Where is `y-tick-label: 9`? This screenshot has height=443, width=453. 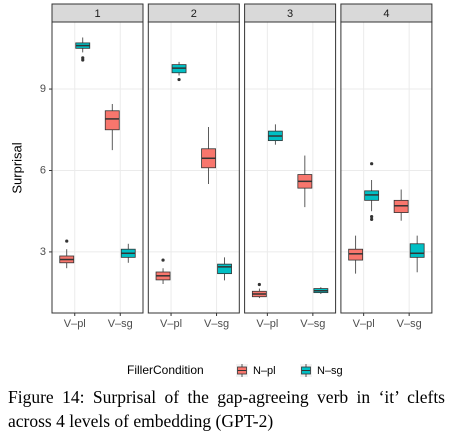 y-tick-label: 9 is located at coordinates (43, 89).